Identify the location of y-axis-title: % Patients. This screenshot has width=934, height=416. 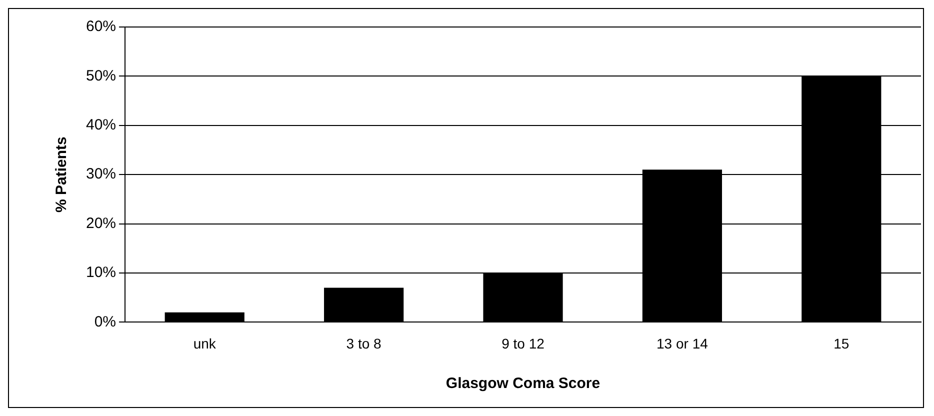
(61, 174).